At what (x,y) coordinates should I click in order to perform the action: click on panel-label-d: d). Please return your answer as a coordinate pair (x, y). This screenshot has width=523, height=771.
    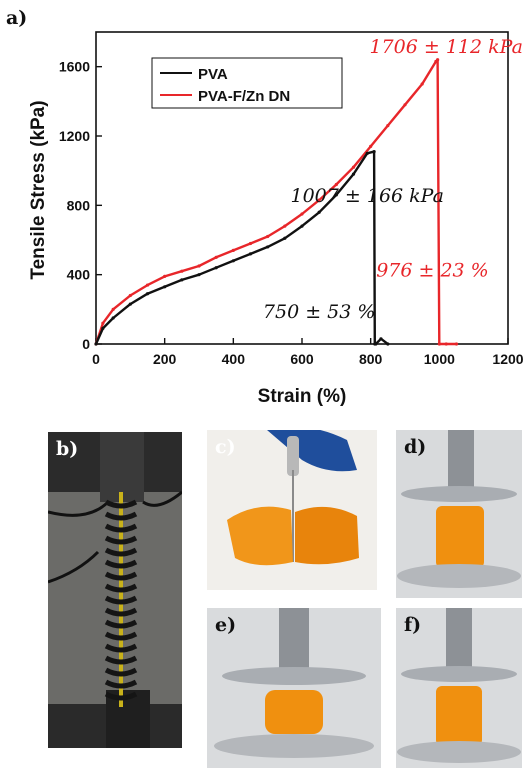
    Looking at the image, I should click on (415, 447).